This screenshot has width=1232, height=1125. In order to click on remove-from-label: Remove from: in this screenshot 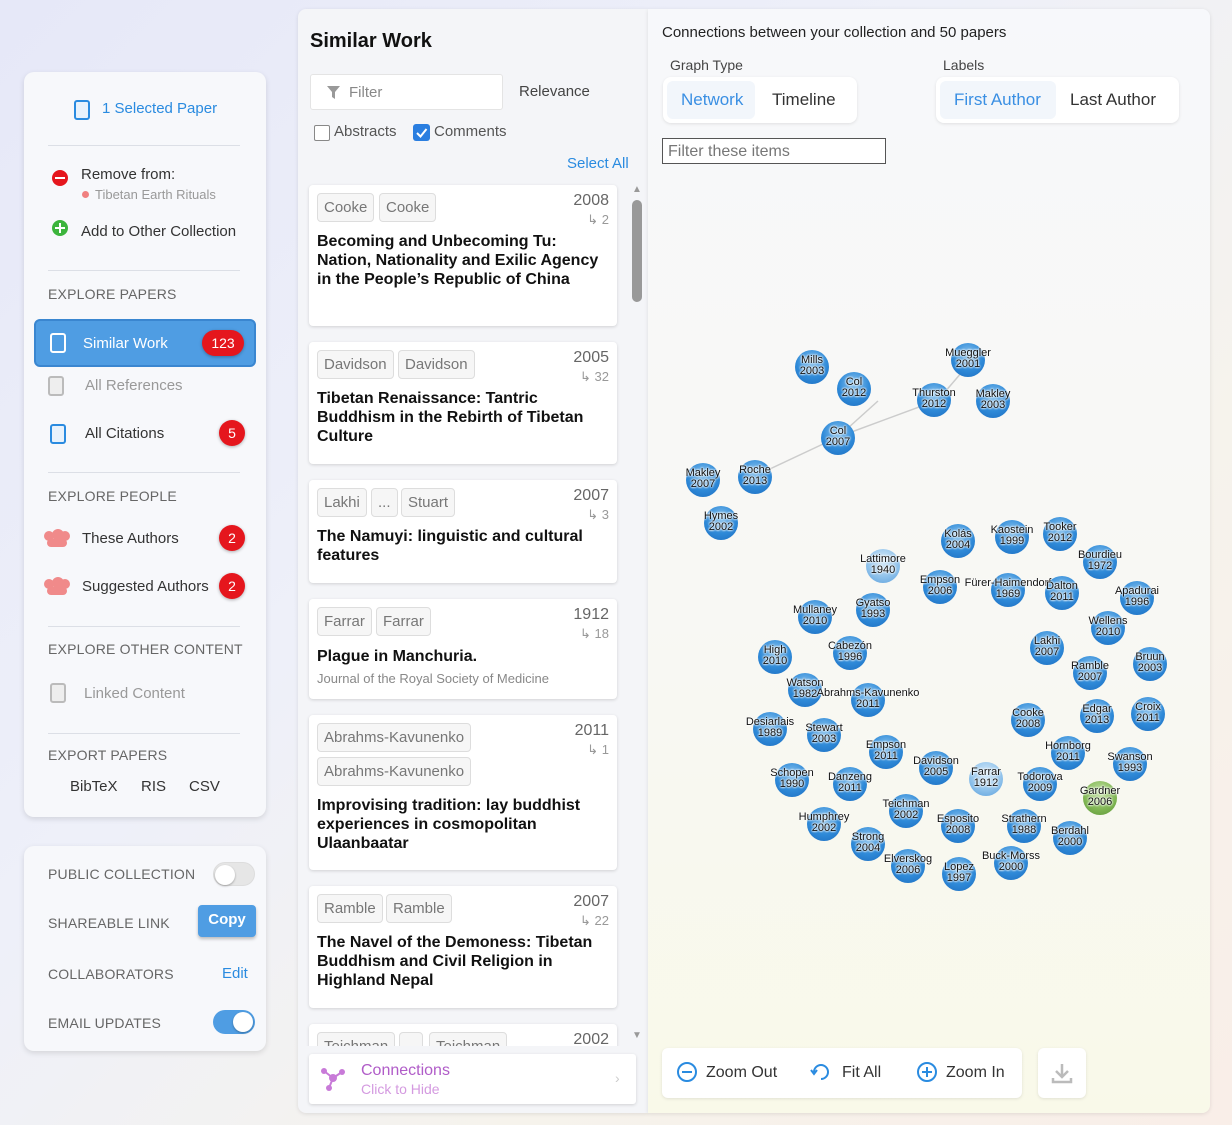, I will do `click(128, 174)`.